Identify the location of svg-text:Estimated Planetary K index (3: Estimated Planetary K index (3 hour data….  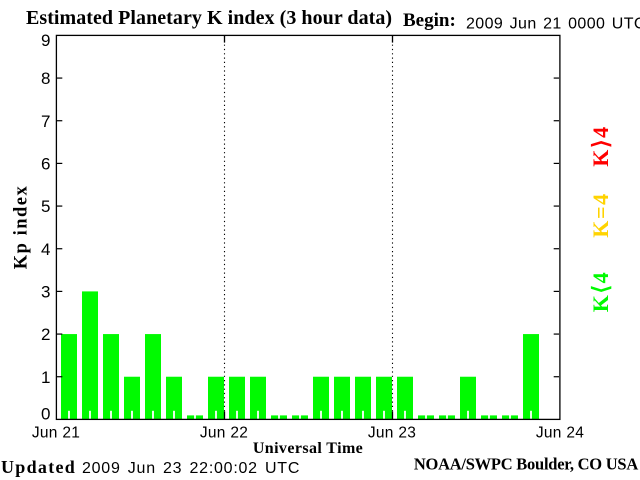
(209, 18).